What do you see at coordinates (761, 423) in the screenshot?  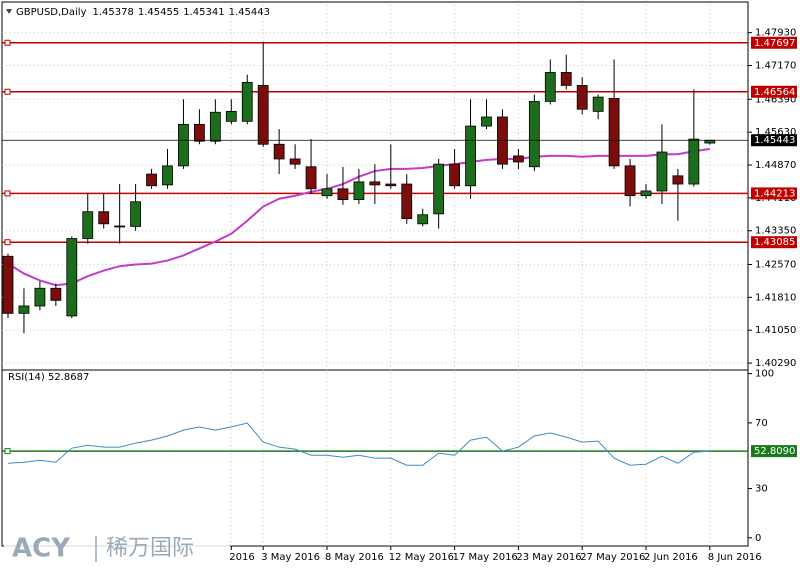 I see `rsi-tick-label: 70` at bounding box center [761, 423].